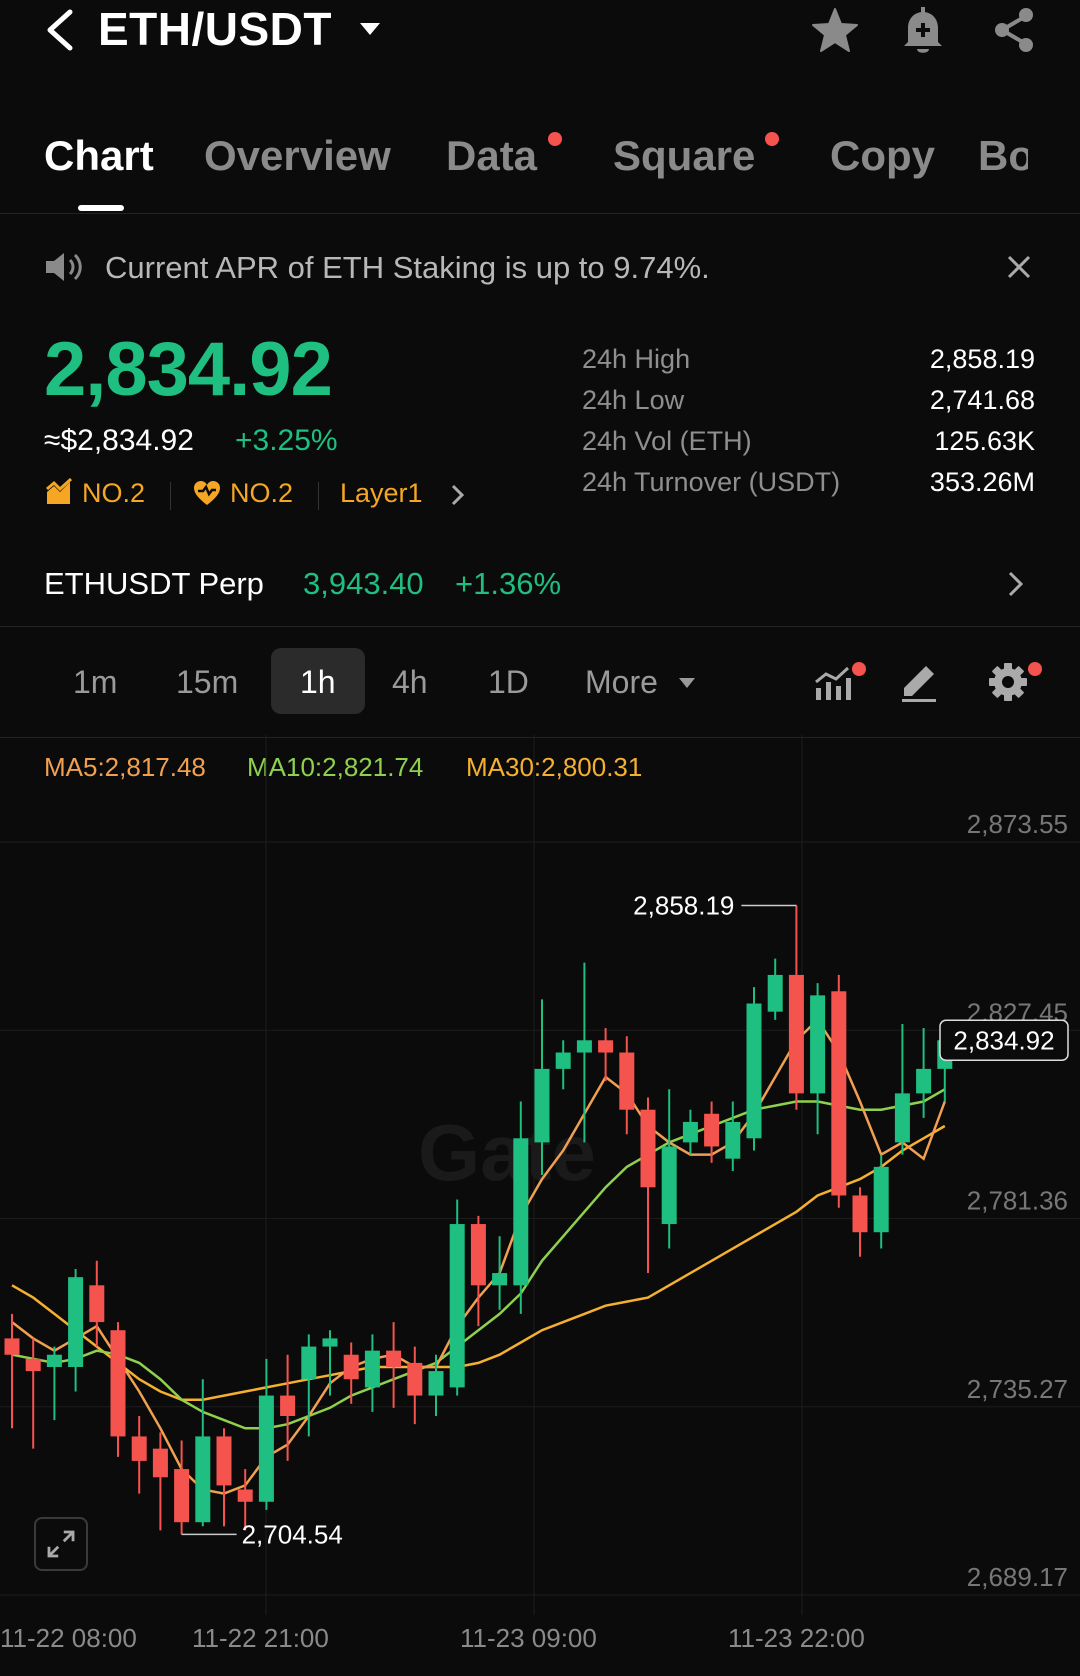  I want to click on indicators-notification-dot, so click(859, 669).